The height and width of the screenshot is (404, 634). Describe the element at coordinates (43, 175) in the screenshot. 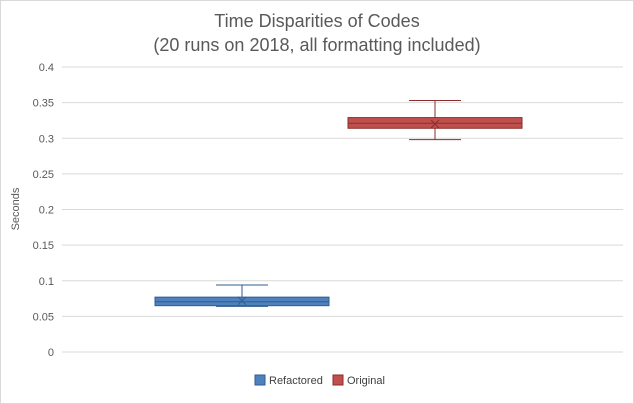

I see `y-tick-label: 0.25` at that location.